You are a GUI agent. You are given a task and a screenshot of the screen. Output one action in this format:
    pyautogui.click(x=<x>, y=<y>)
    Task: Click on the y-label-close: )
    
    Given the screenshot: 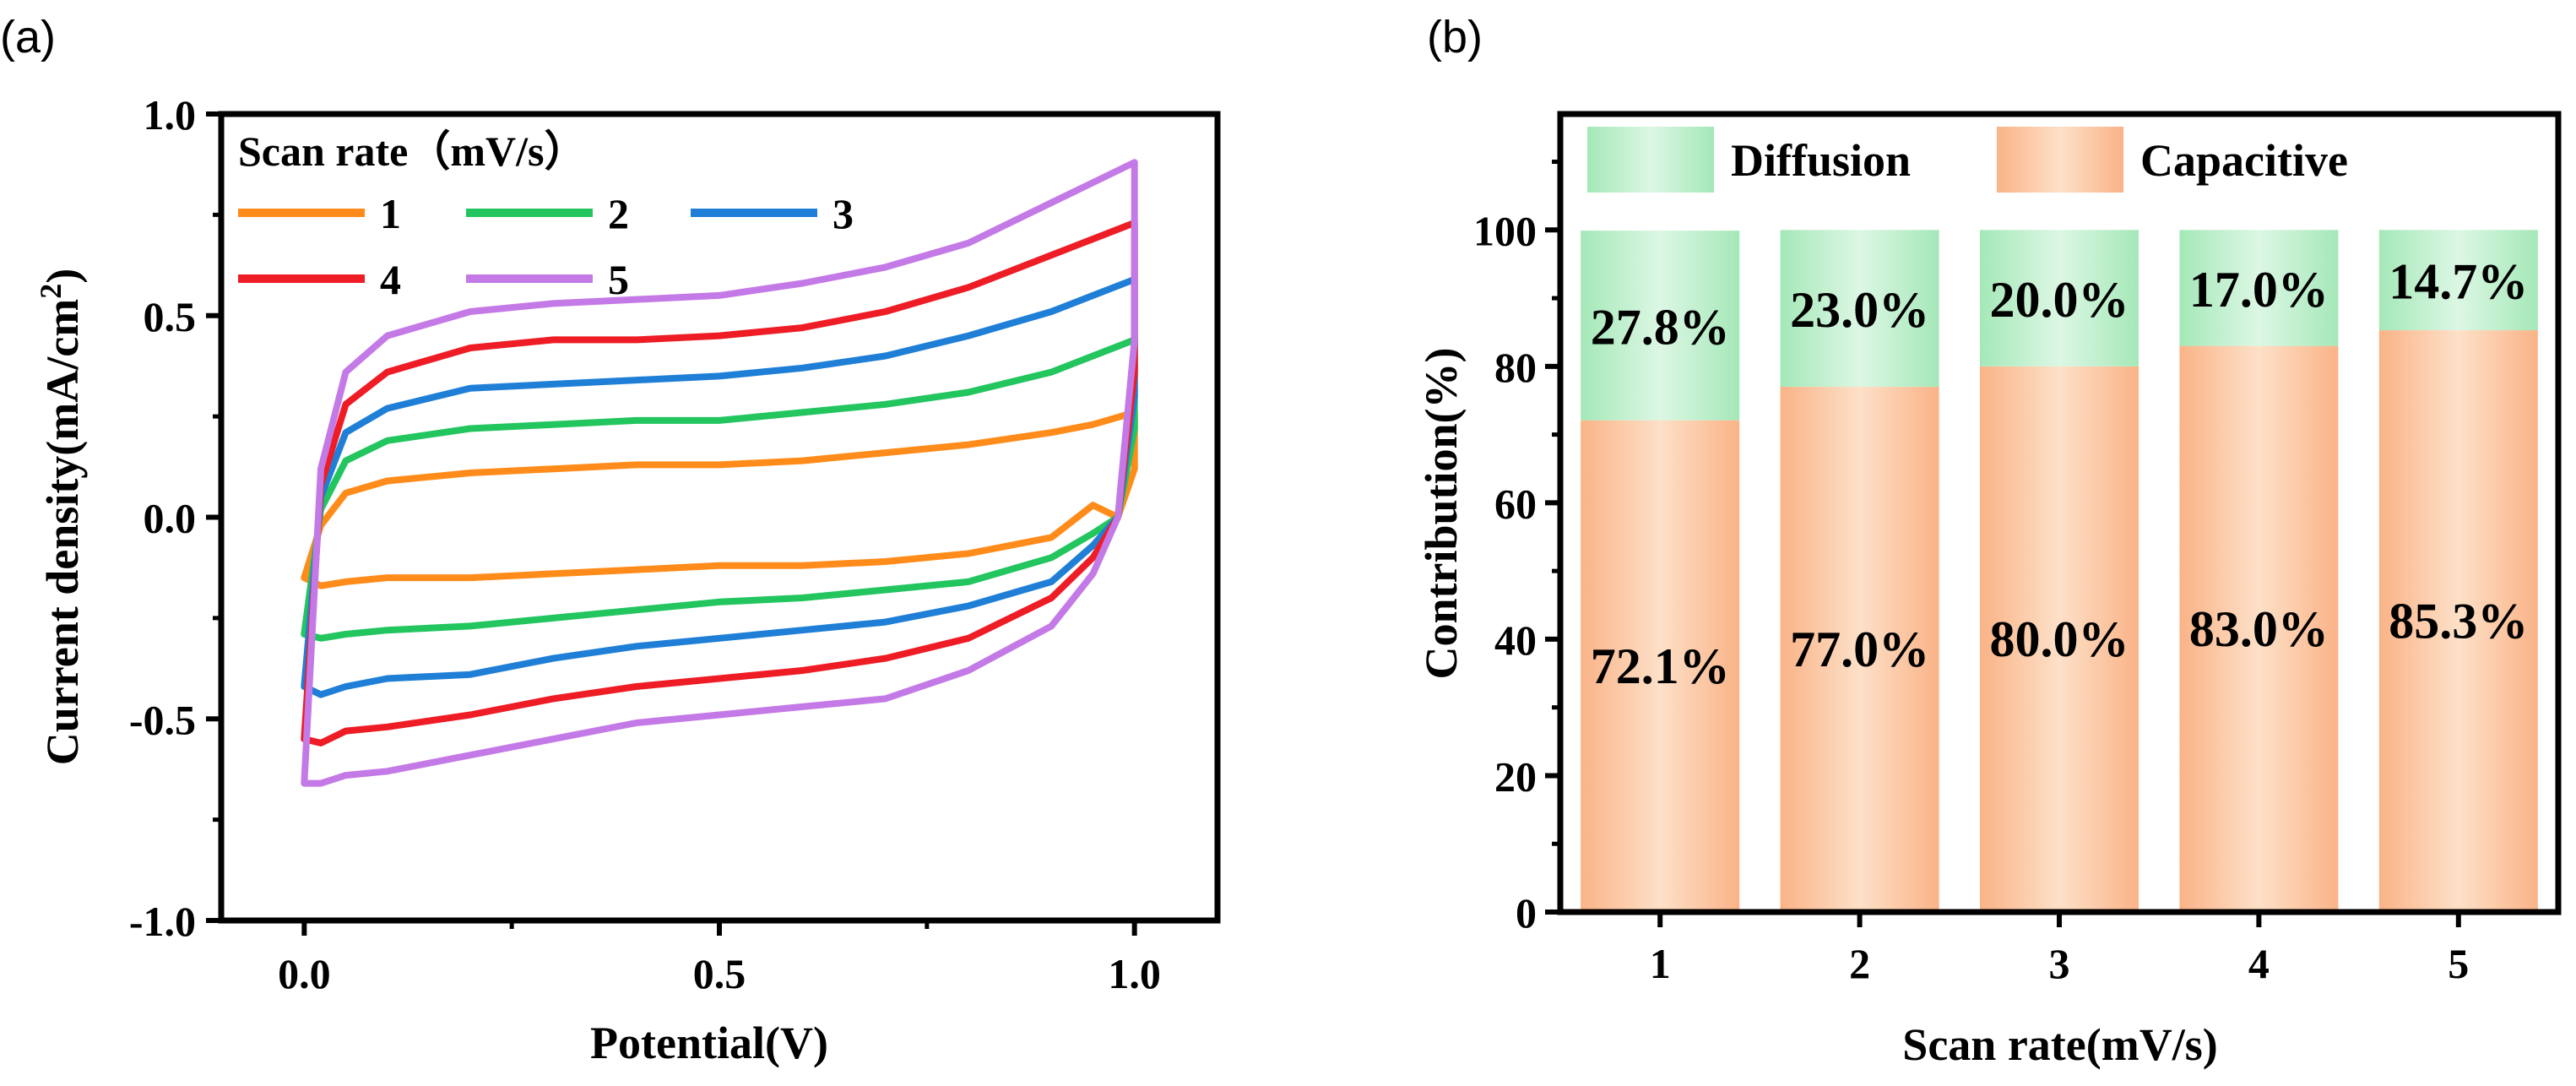 What is the action you would take?
    pyautogui.click(x=62, y=276)
    